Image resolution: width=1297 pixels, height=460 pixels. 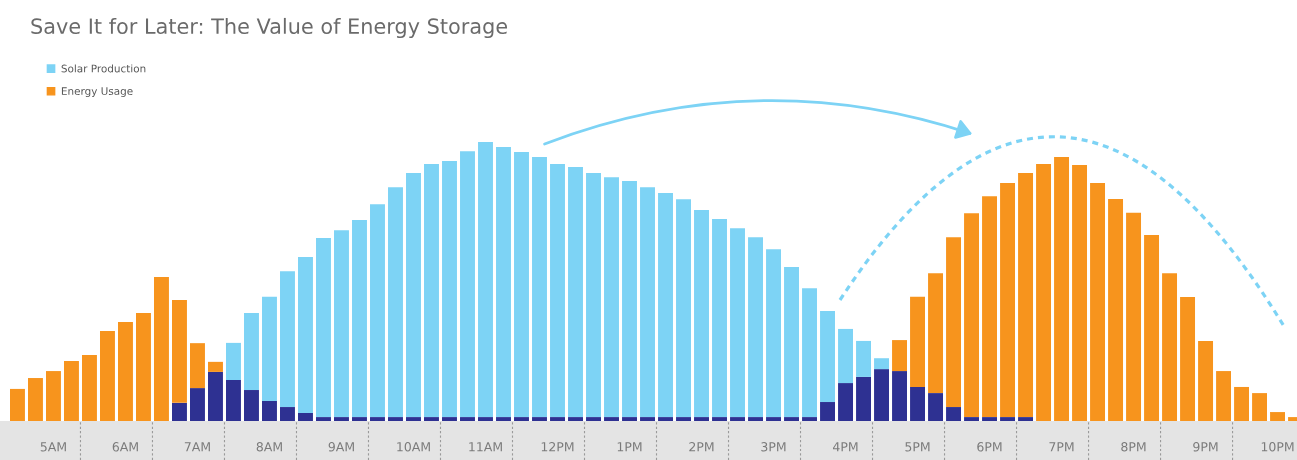 I want to click on x-tick-label: 5AM, so click(x=53, y=447).